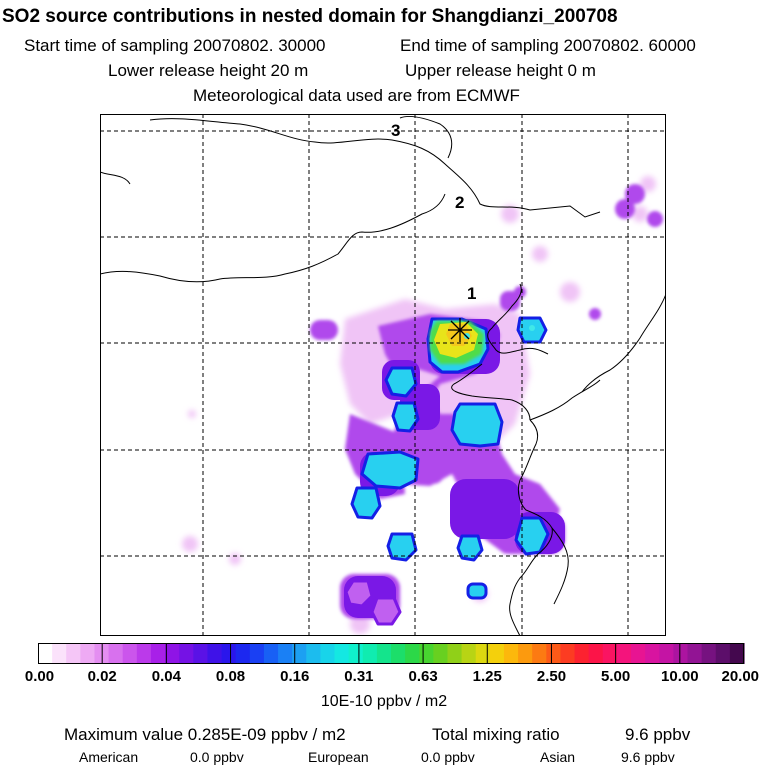 This screenshot has width=768, height=768. What do you see at coordinates (740, 676) in the screenshot?
I see `colorbar-tick-label: 20.00` at bounding box center [740, 676].